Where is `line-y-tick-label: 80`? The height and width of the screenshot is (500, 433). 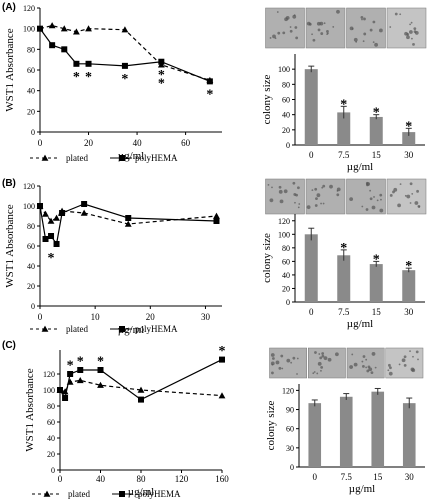
line-y-tick-label: 80 is located at coordinates (31, 49).